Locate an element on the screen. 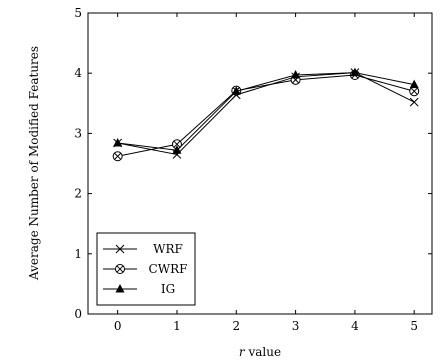 Image resolution: width=444 pixels, height=364 pixels. legend-marker-ig is located at coordinates (120, 288).